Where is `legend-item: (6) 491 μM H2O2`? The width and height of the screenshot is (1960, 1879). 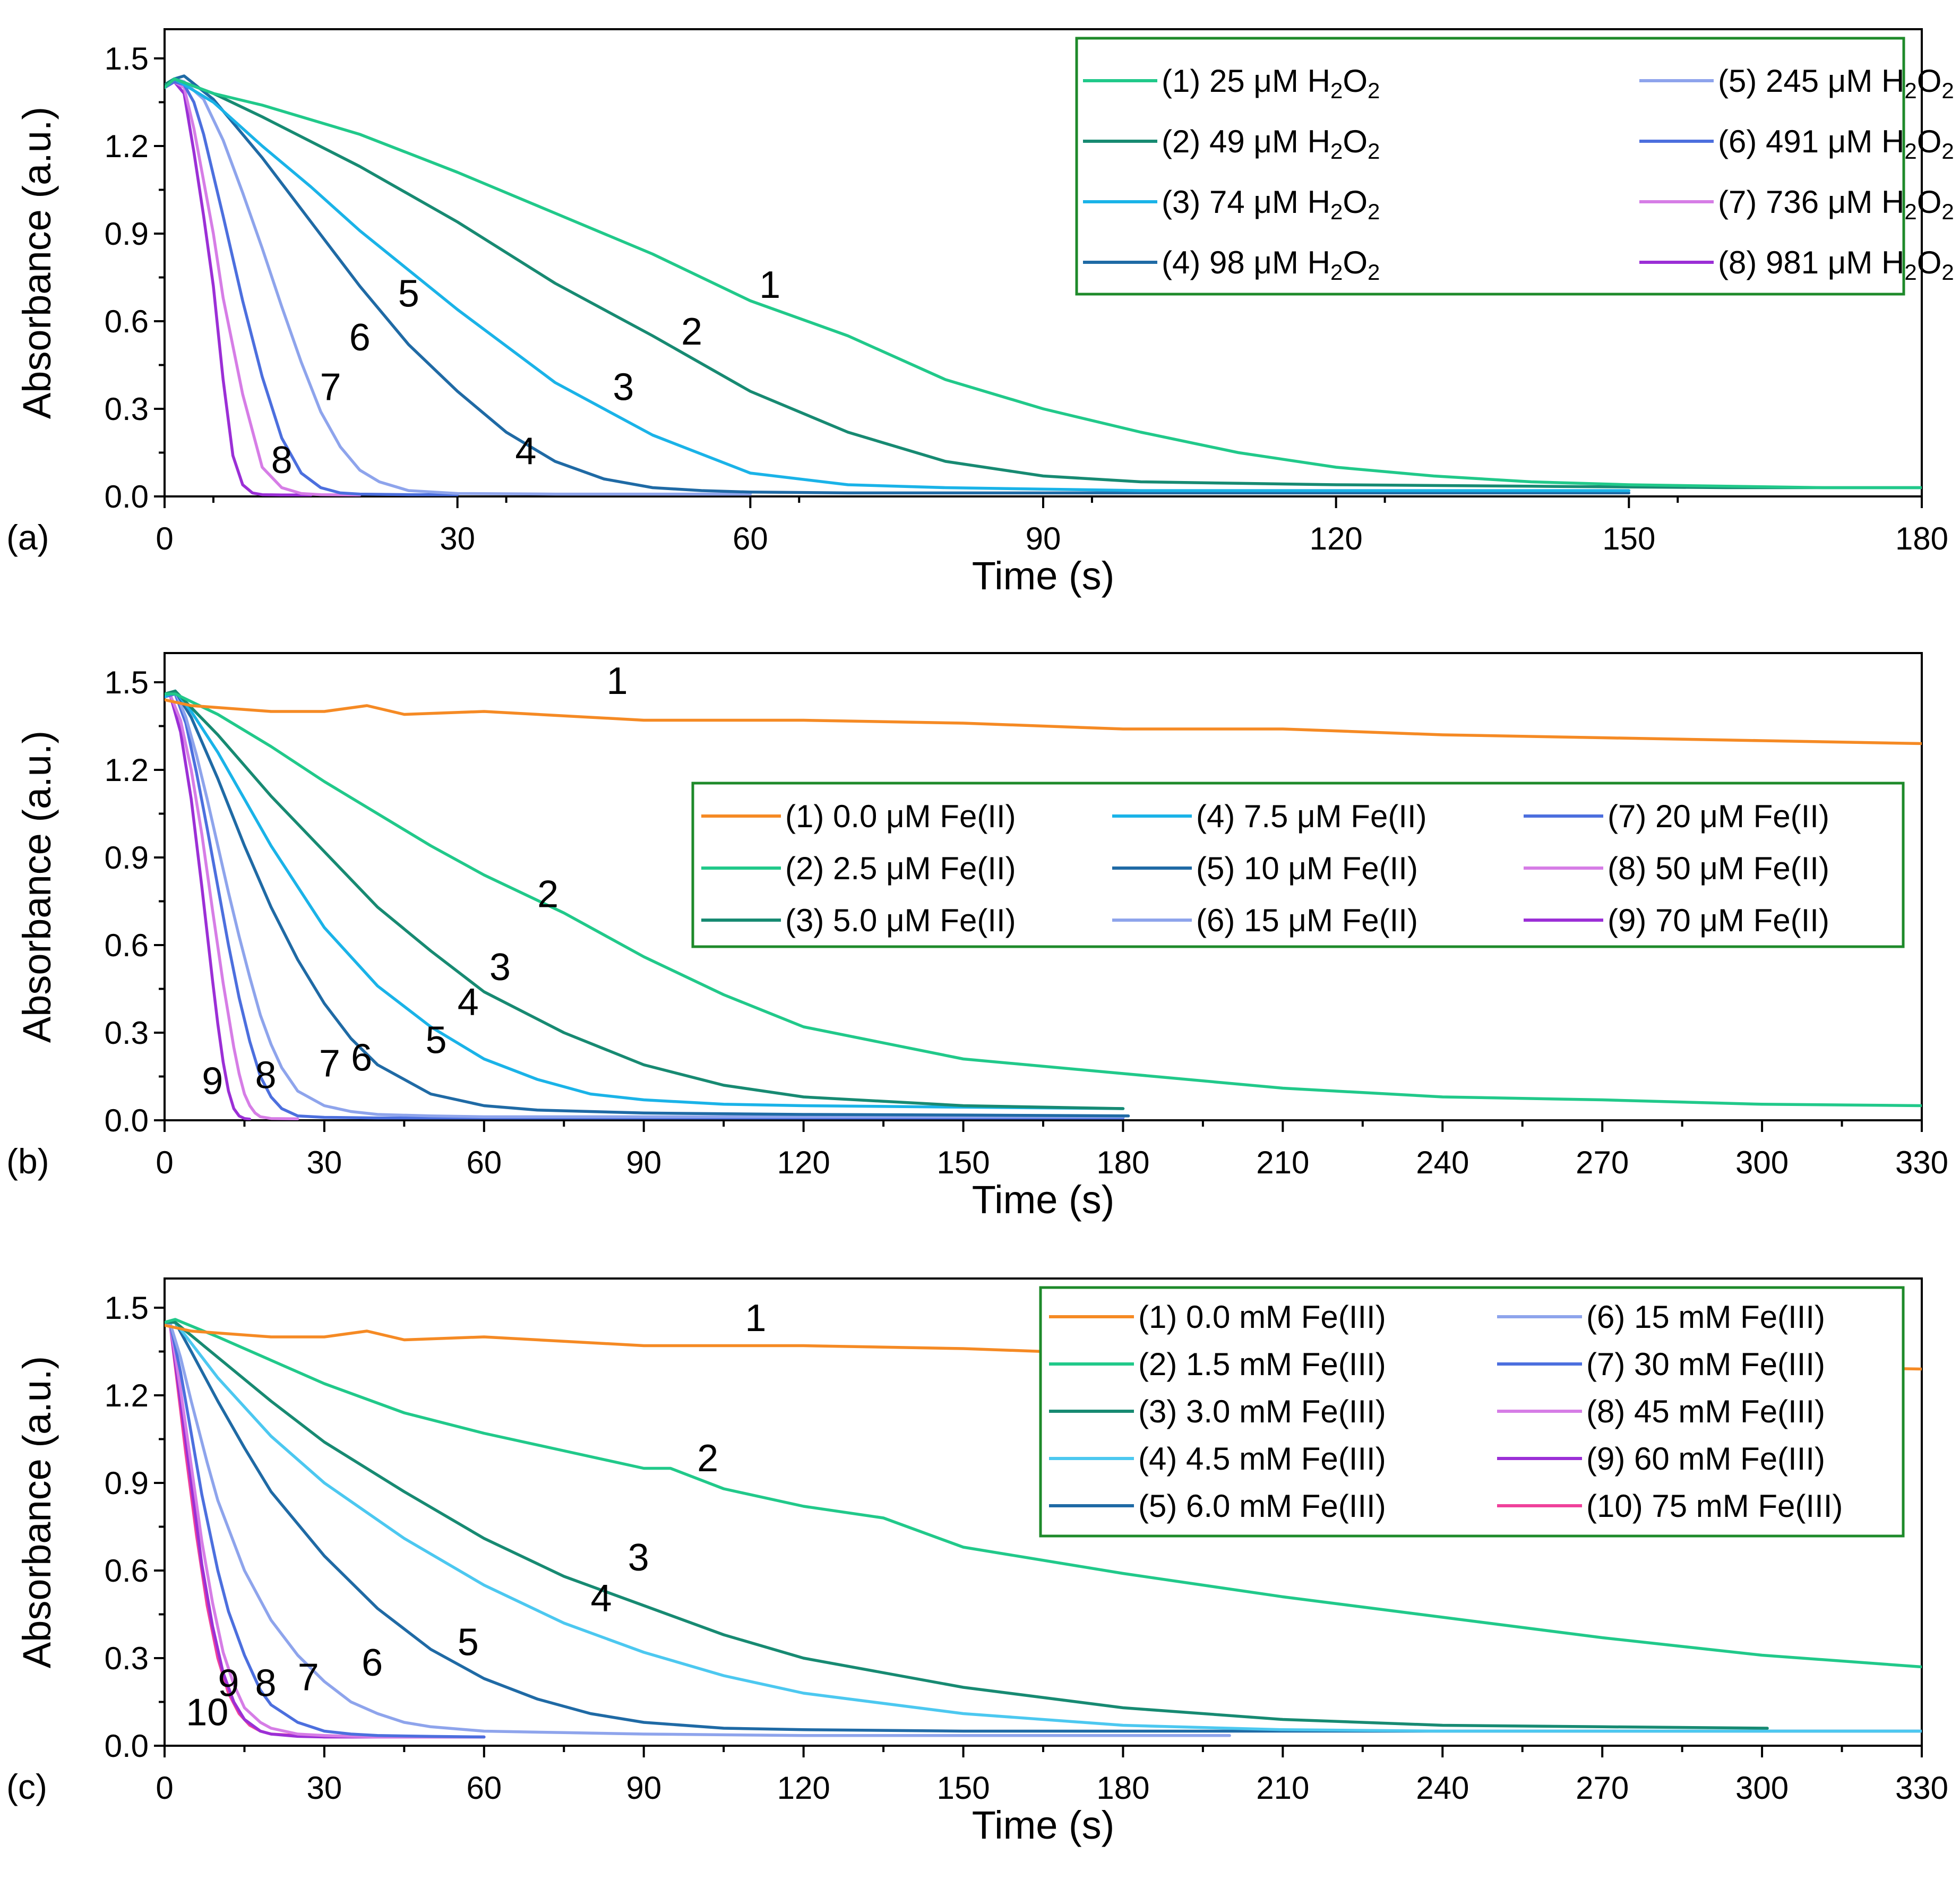 legend-item: (6) 491 μM H2O2 is located at coordinates (1796, 144).